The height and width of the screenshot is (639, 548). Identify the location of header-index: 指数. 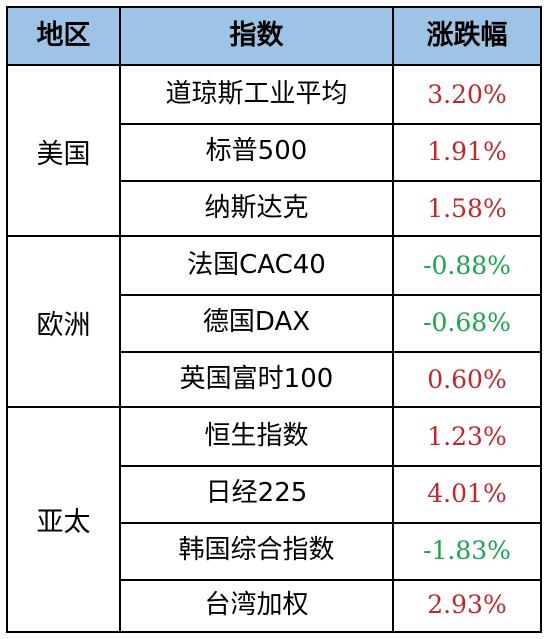
(256, 35).